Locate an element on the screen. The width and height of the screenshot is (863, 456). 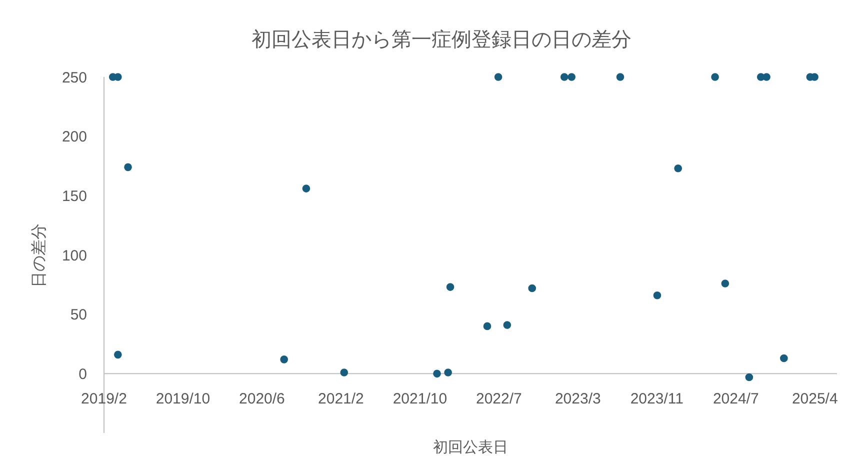
x-axis-title: 初回公表日 is located at coordinates (470, 447).